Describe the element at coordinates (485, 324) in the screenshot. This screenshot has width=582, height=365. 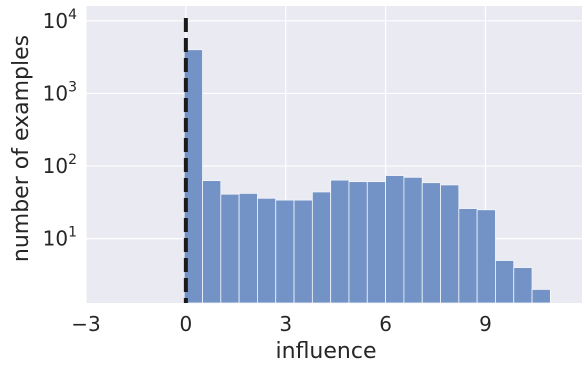
I see `x-tick-label: 9` at that location.